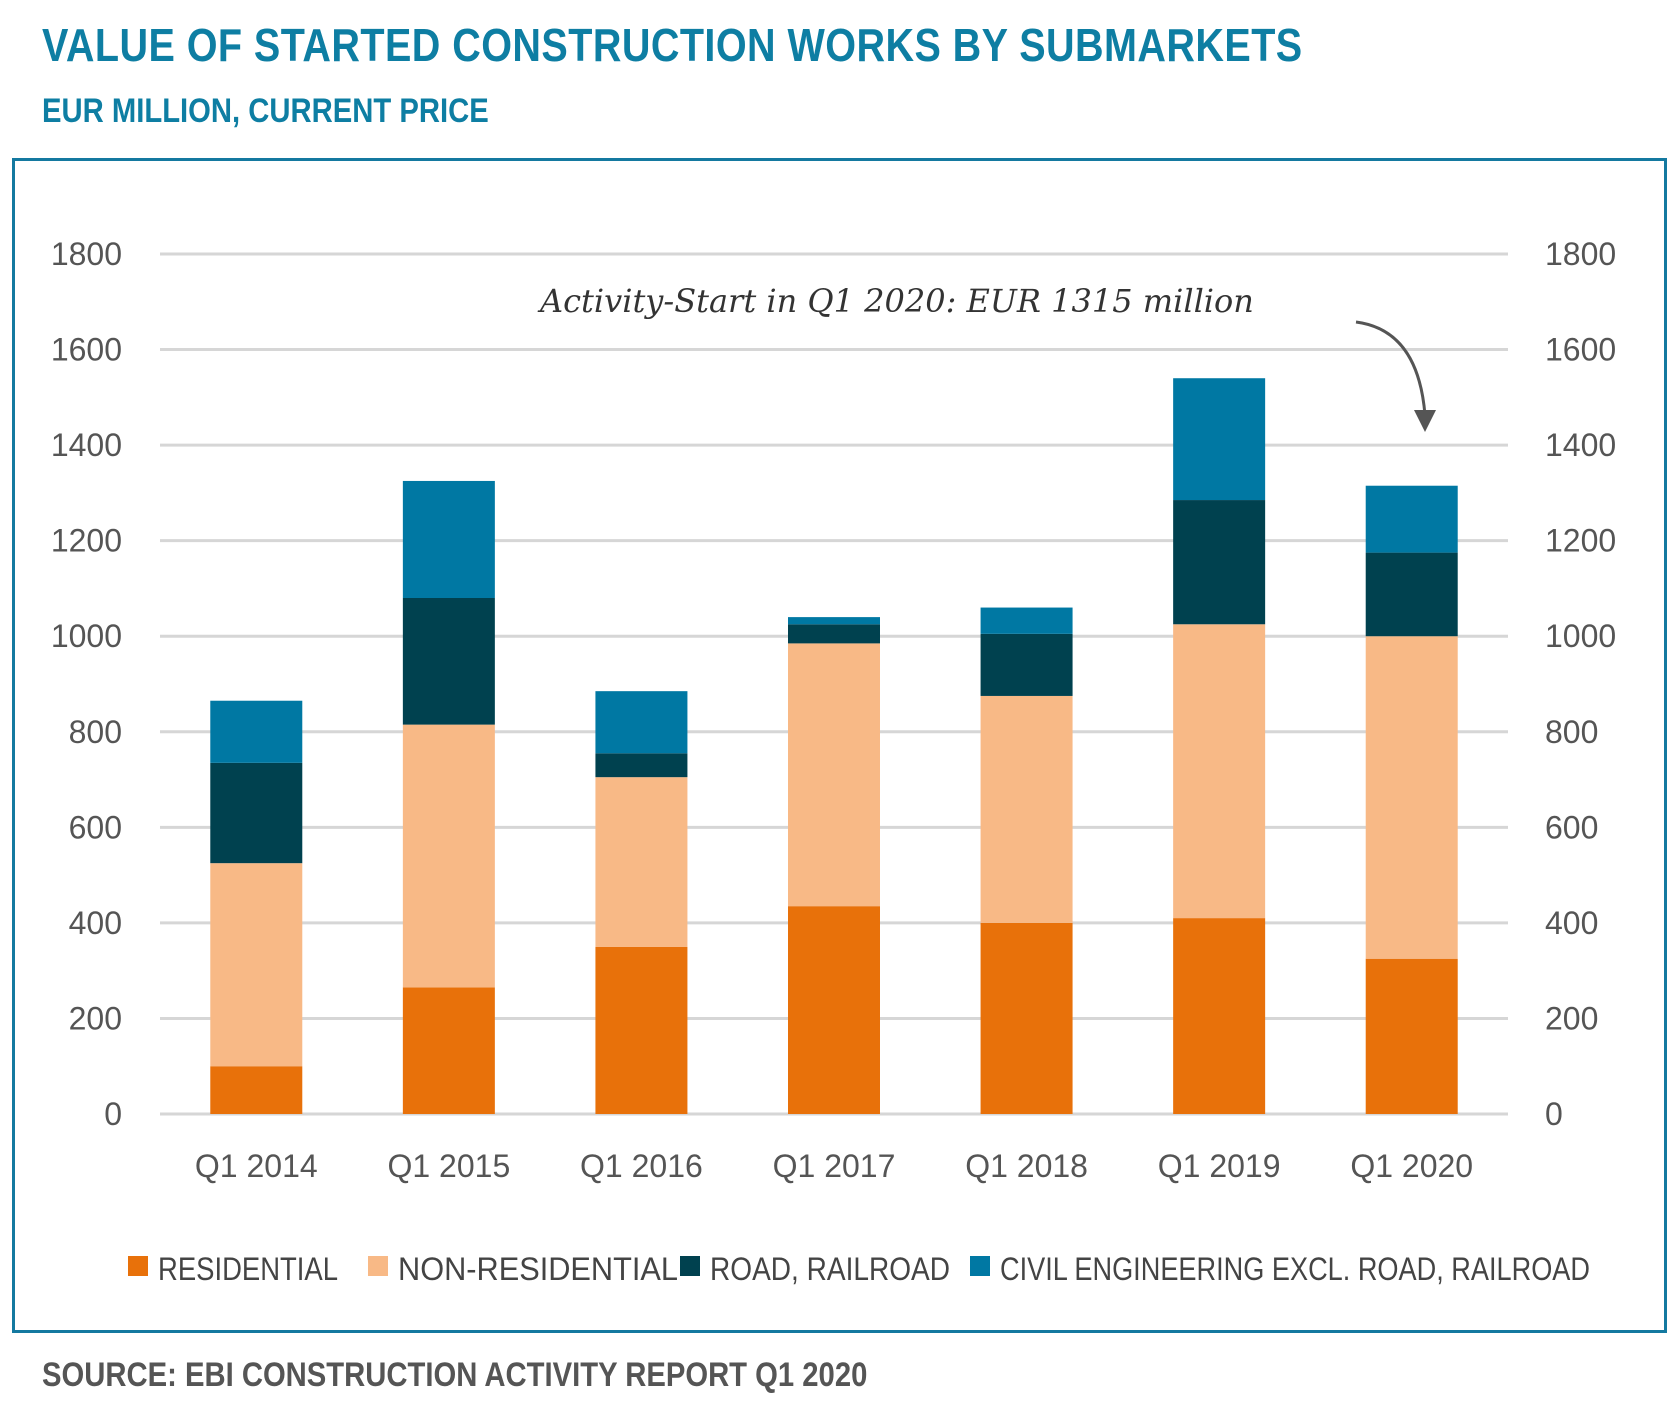  What do you see at coordinates (538, 1269) in the screenshot?
I see `legend-label-1: NON-RESIDENTIAL` at bounding box center [538, 1269].